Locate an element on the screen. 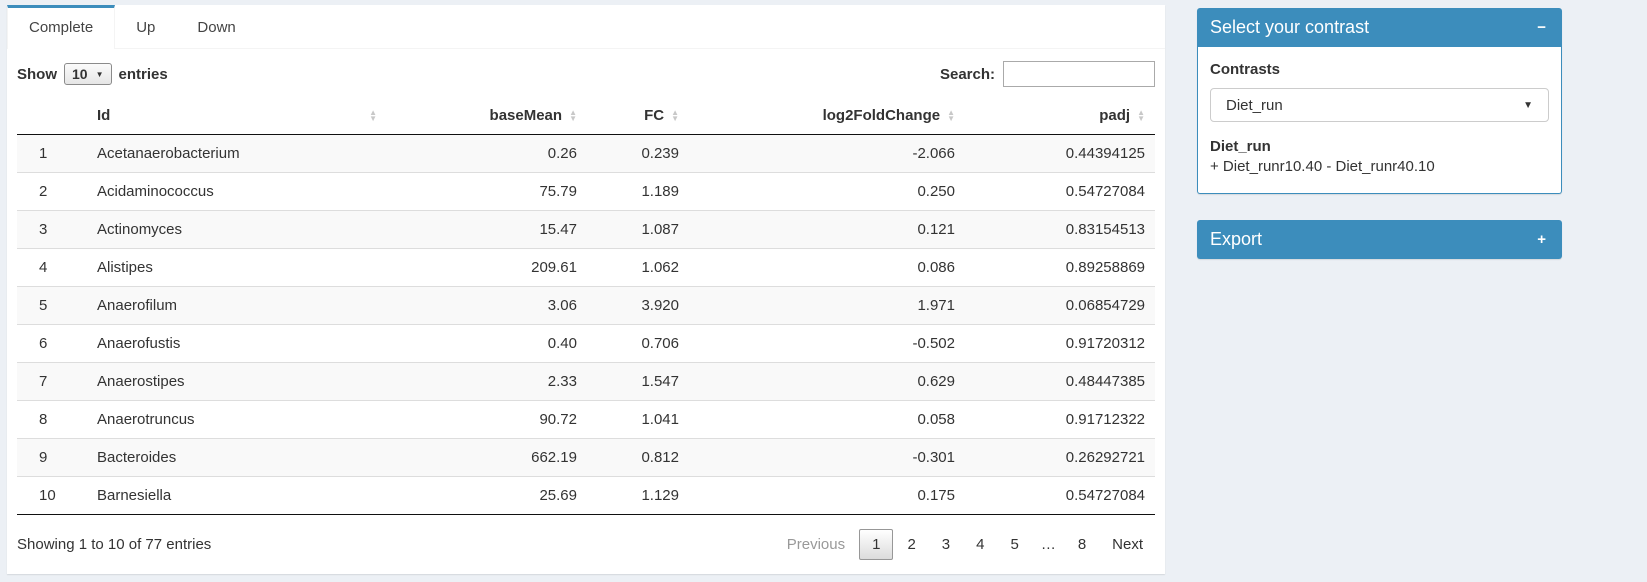  cell-id: Bacteroides is located at coordinates (137, 457).